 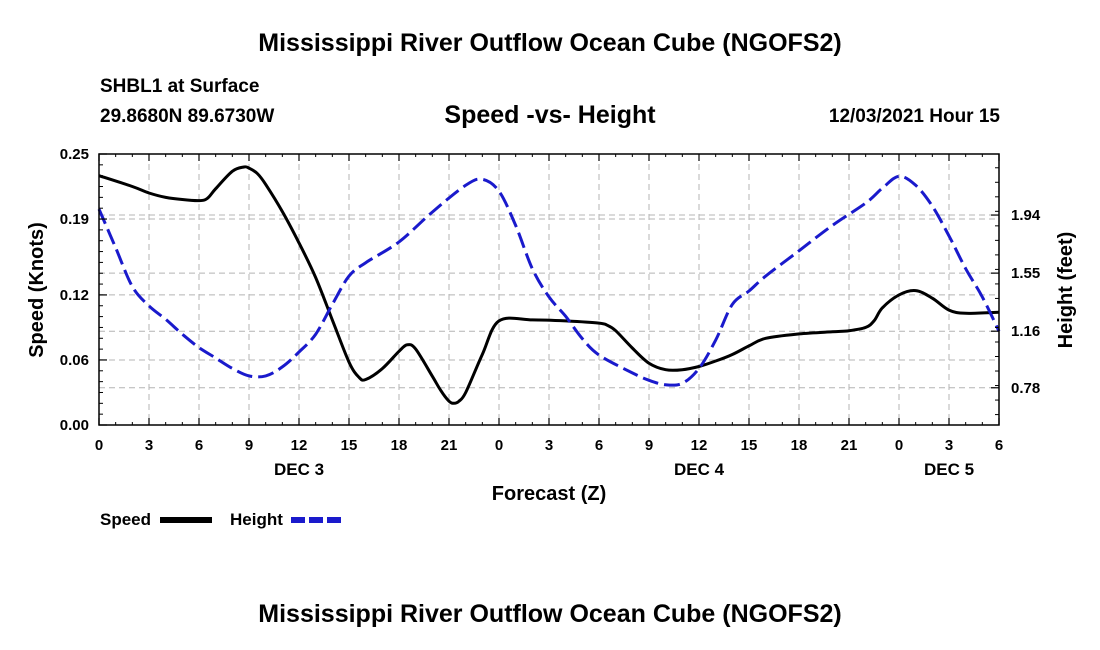 I want to click on y-left-tick-label: 0.12, so click(x=74, y=295).